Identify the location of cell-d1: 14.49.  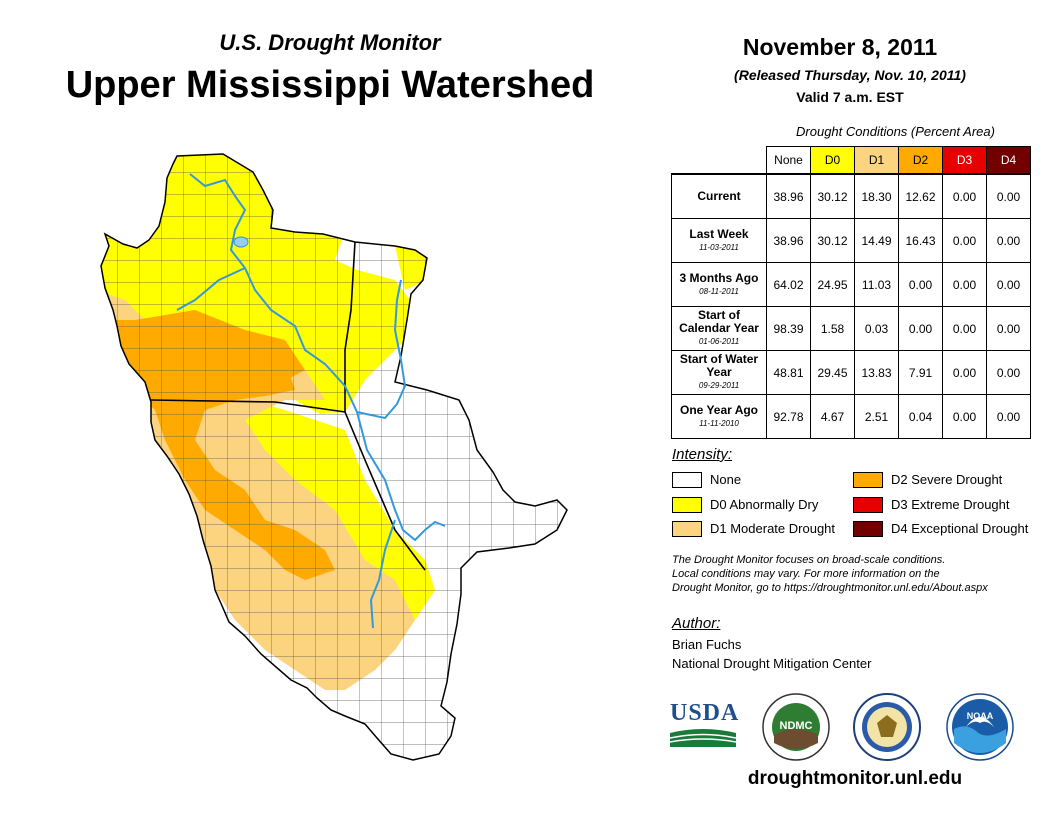
(876, 240).